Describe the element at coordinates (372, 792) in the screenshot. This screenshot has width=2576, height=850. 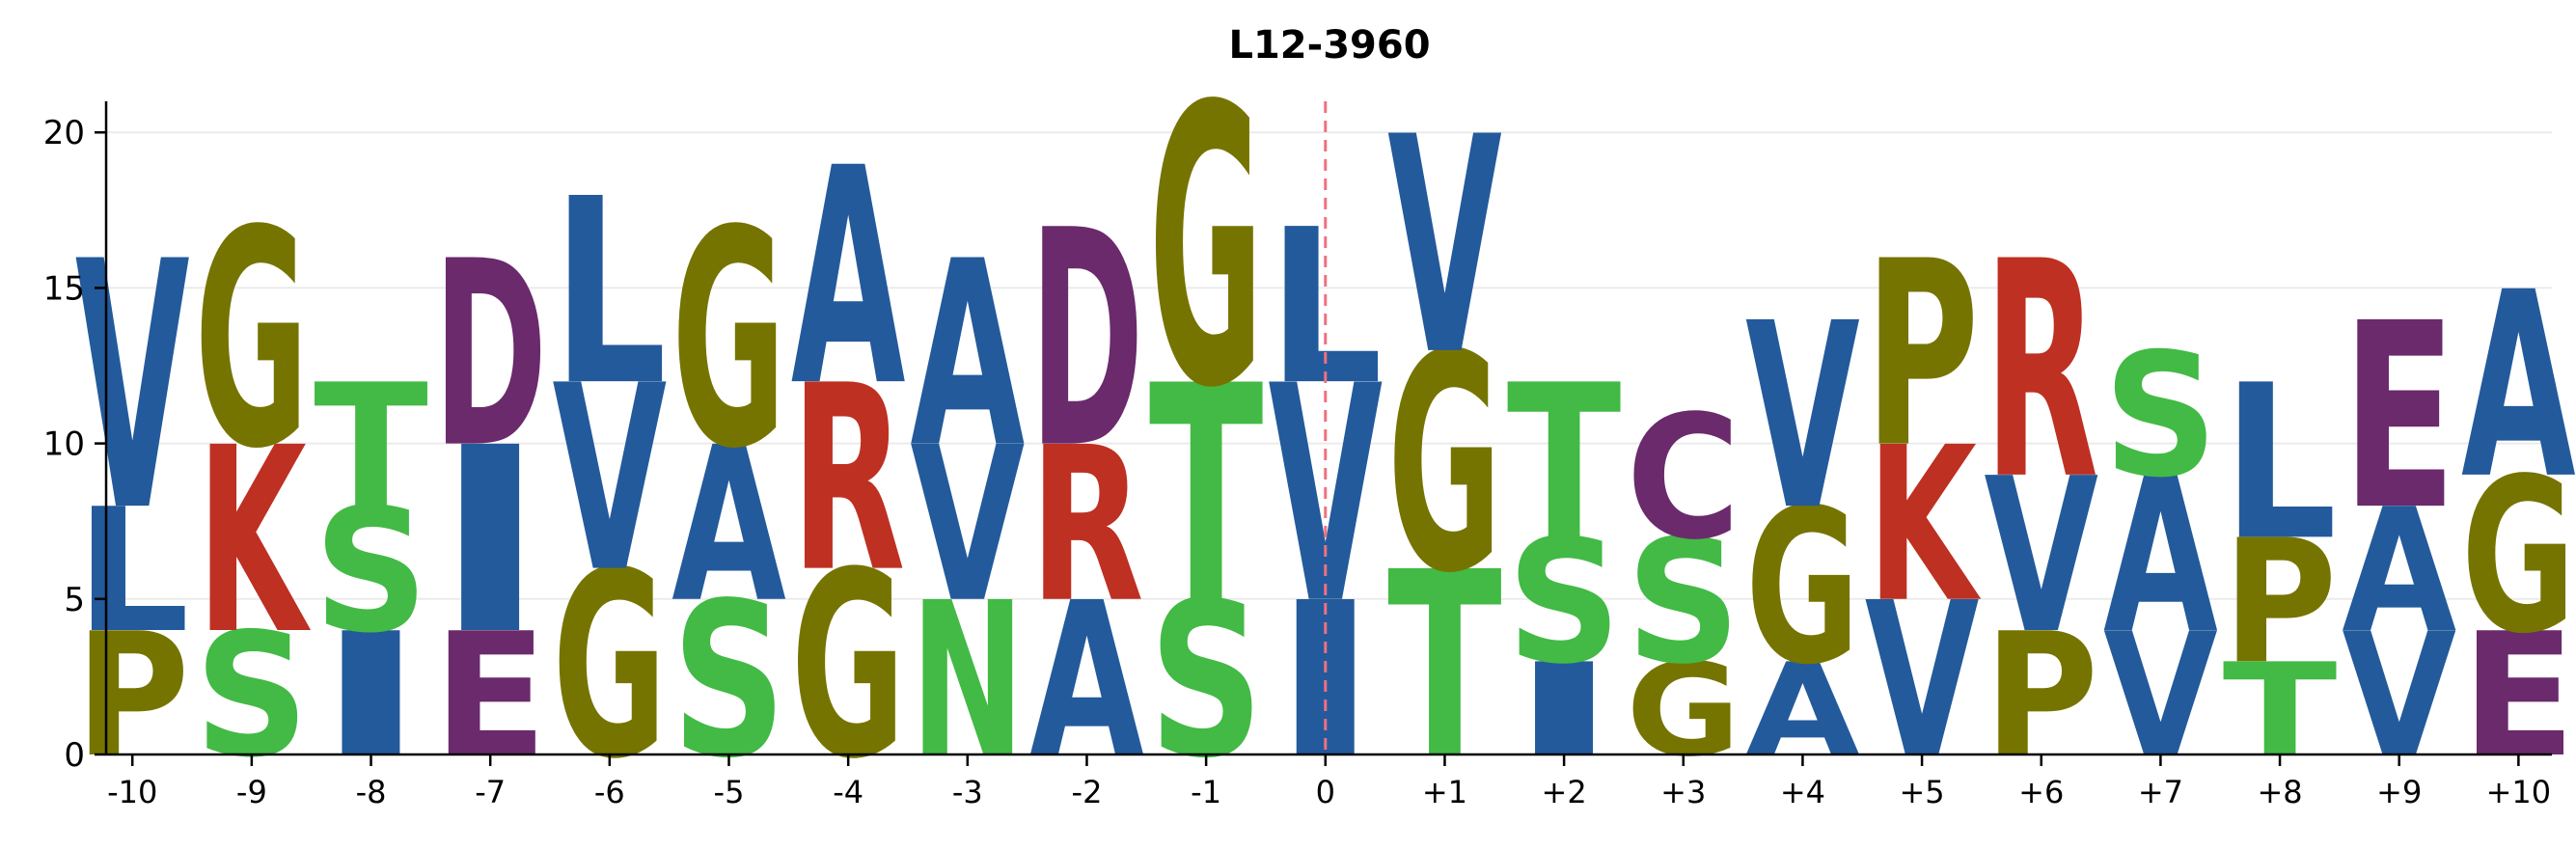
I see `x-tick-label: -8` at that location.